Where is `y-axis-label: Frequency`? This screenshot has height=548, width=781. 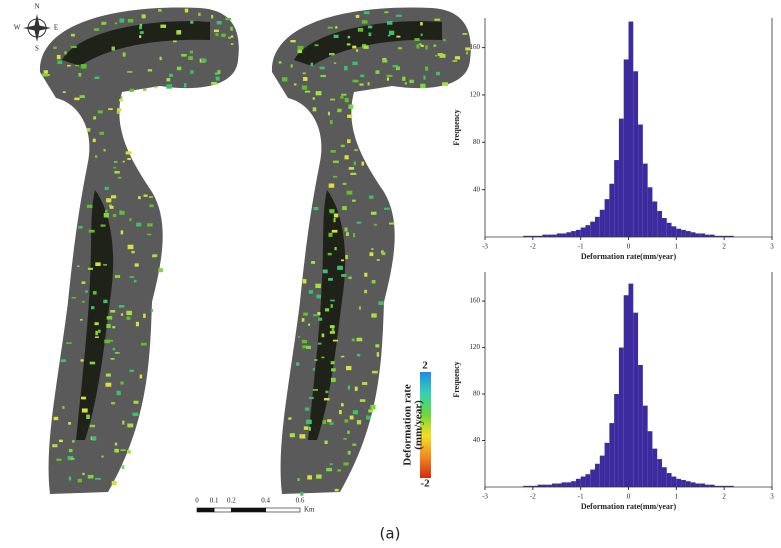 y-axis-label: Frequency is located at coordinates (456, 379).